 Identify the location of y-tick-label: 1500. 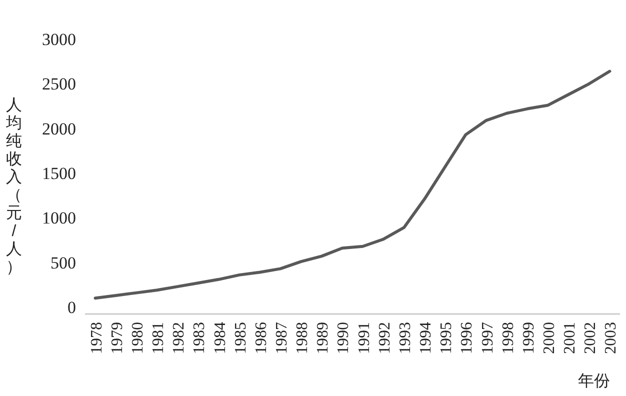
(59, 173).